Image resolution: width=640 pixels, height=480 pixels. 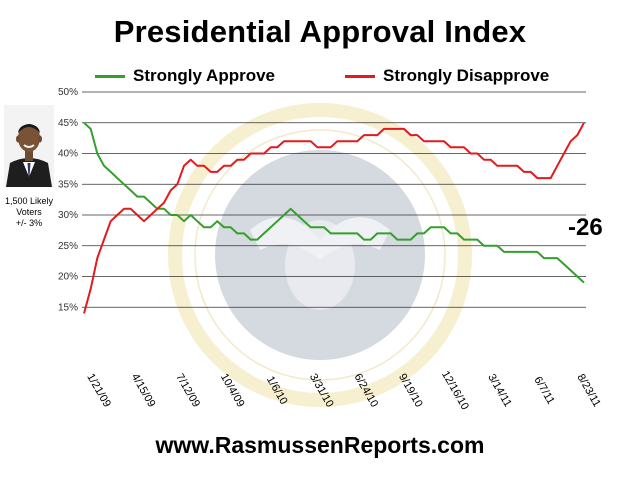 What do you see at coordinates (187, 391) in the screenshot?
I see `x-tick-label: 7/12/09` at bounding box center [187, 391].